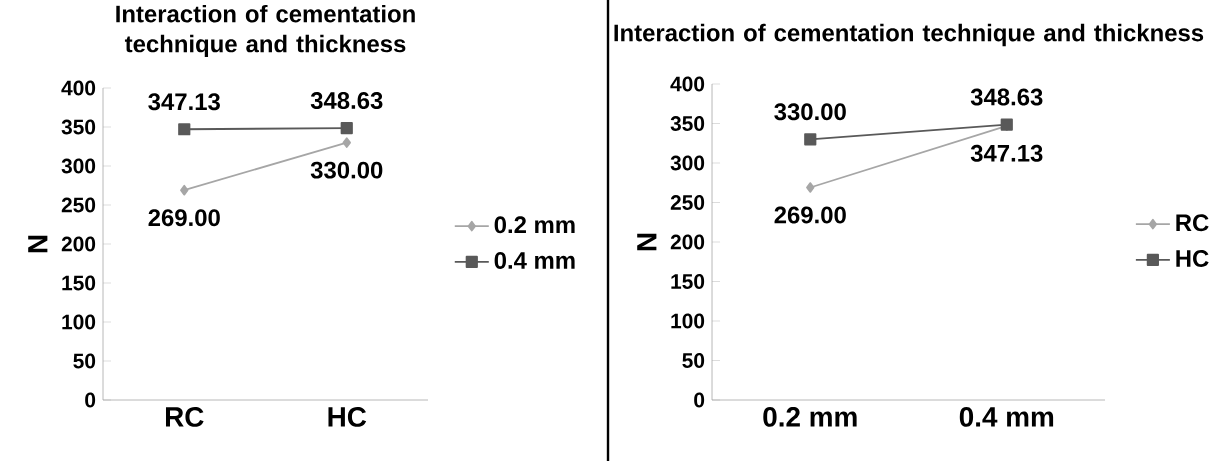 This screenshot has height=461, width=1218. Describe the element at coordinates (534, 225) in the screenshot. I see `legend-label: 0.2 mm` at that location.